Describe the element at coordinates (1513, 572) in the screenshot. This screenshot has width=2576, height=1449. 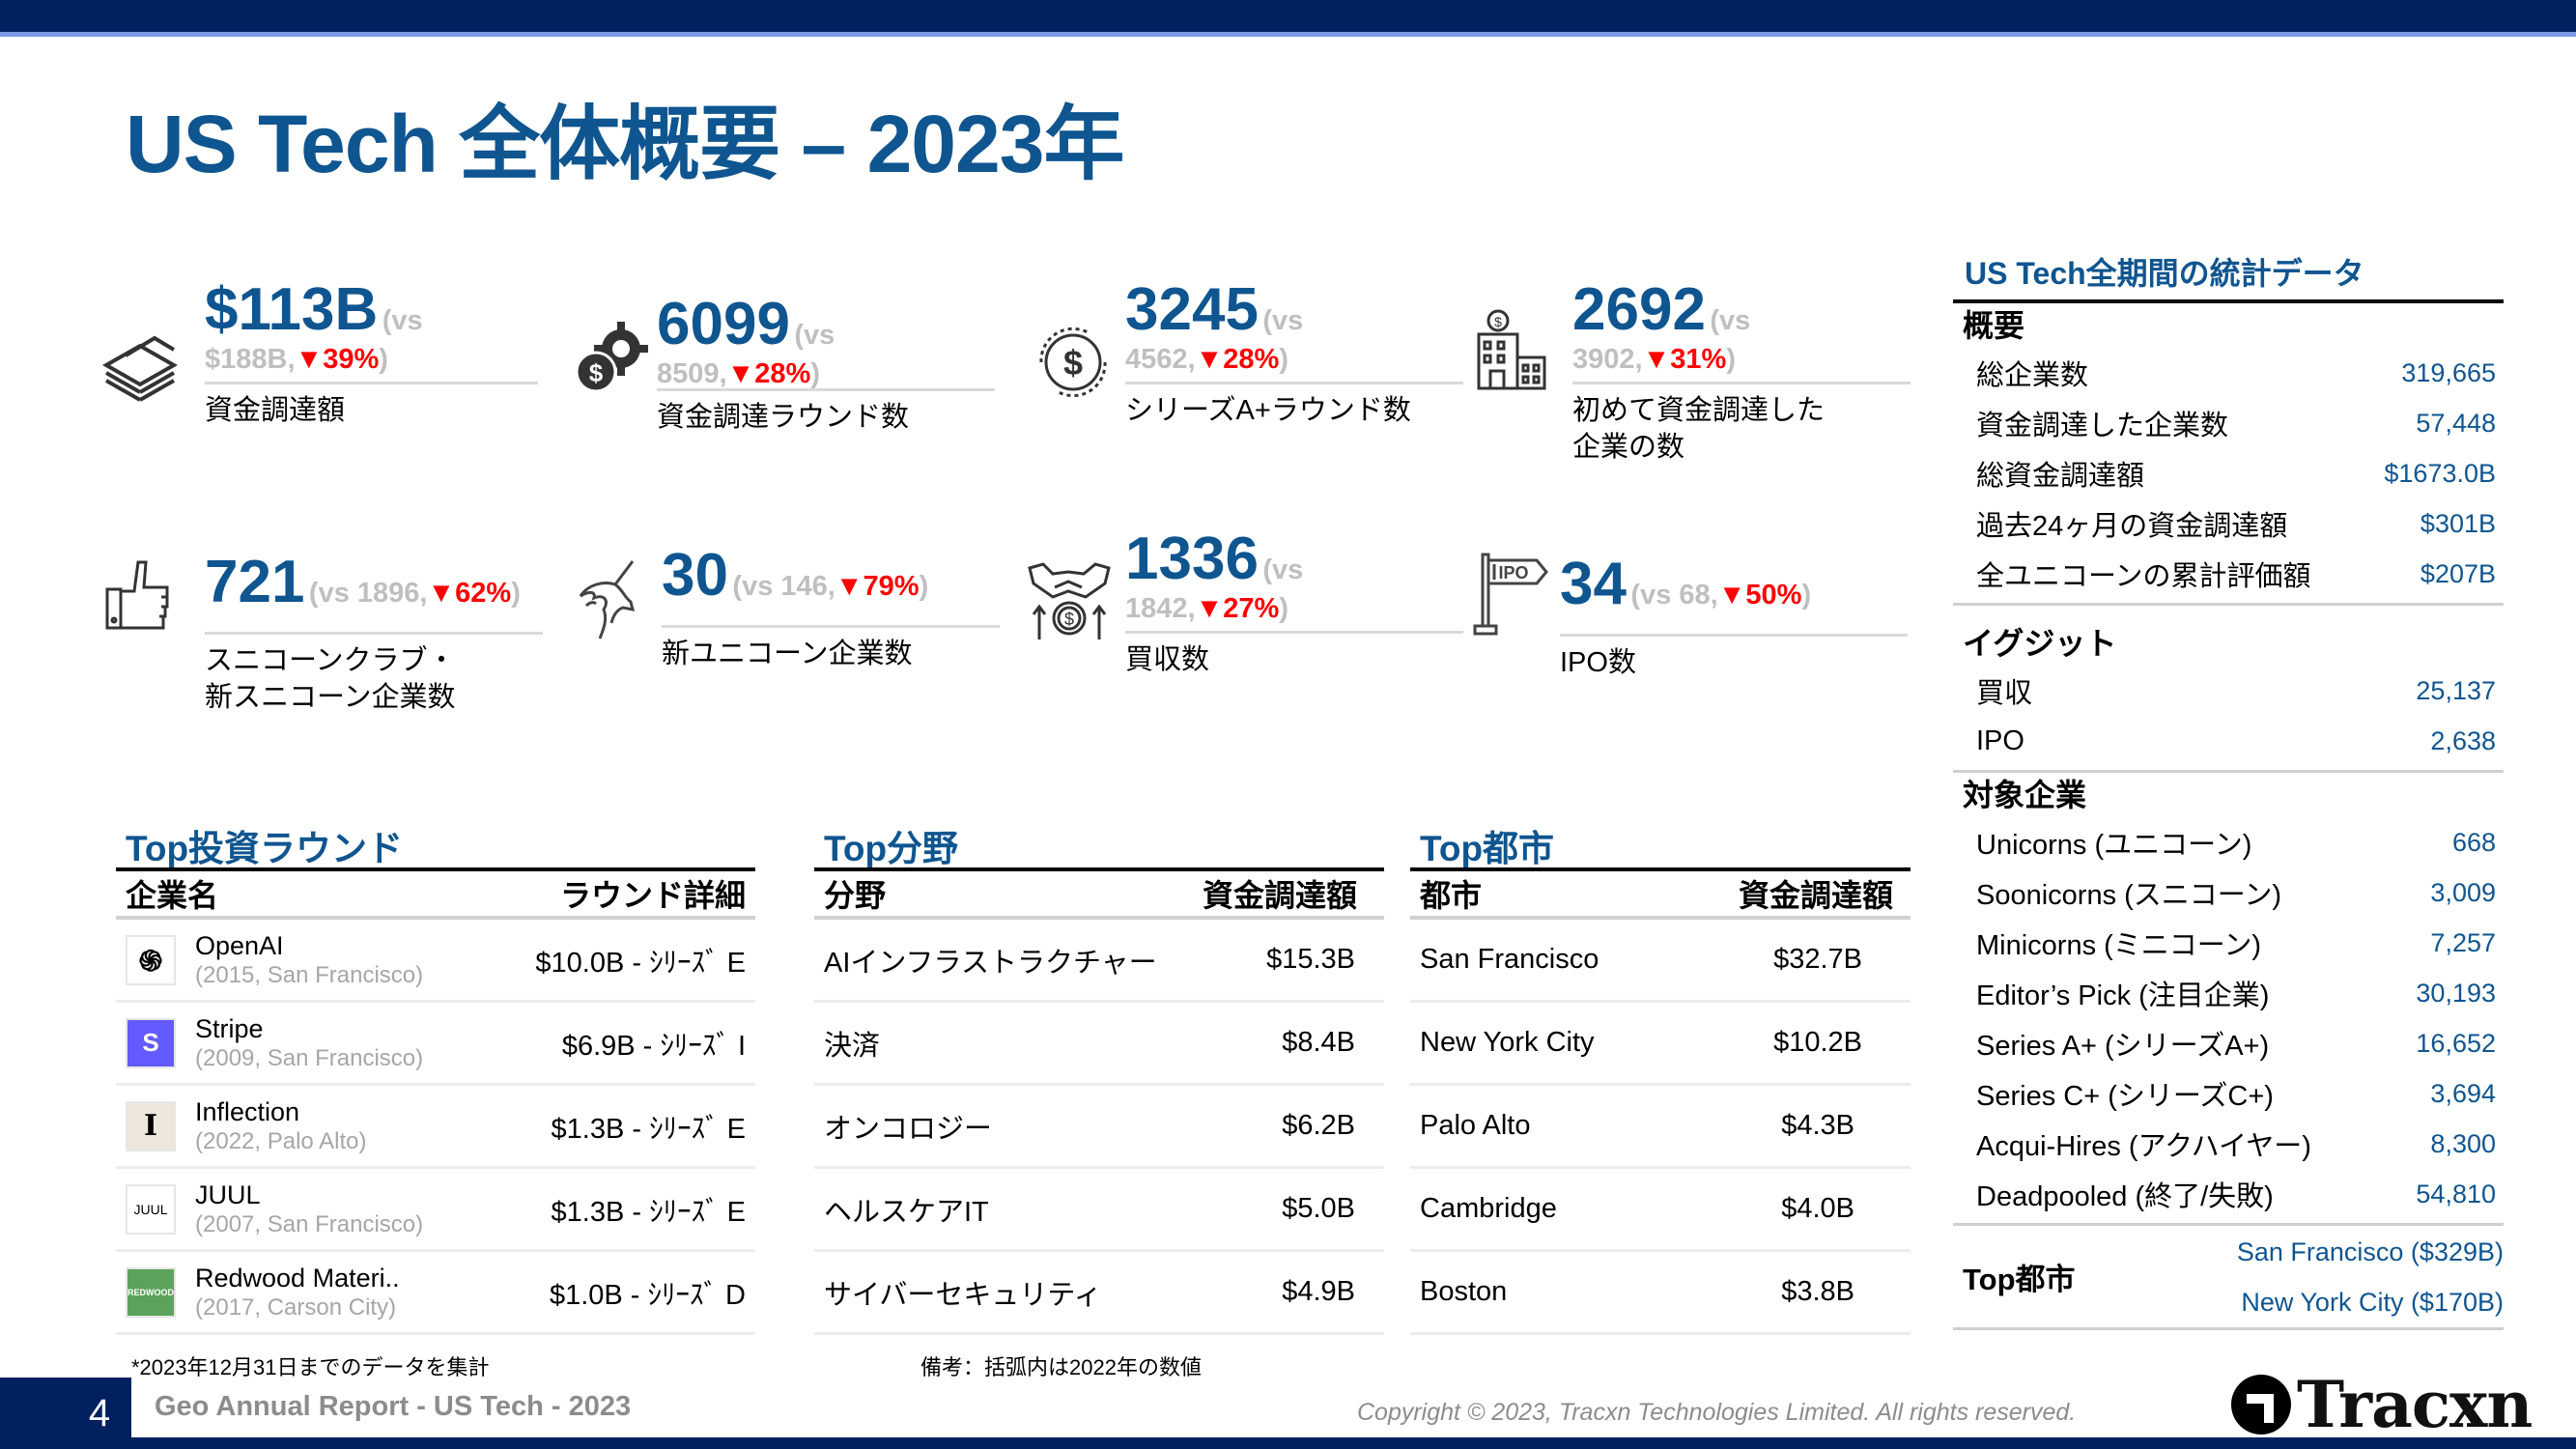
I see `svg-text: IPO` at that location.